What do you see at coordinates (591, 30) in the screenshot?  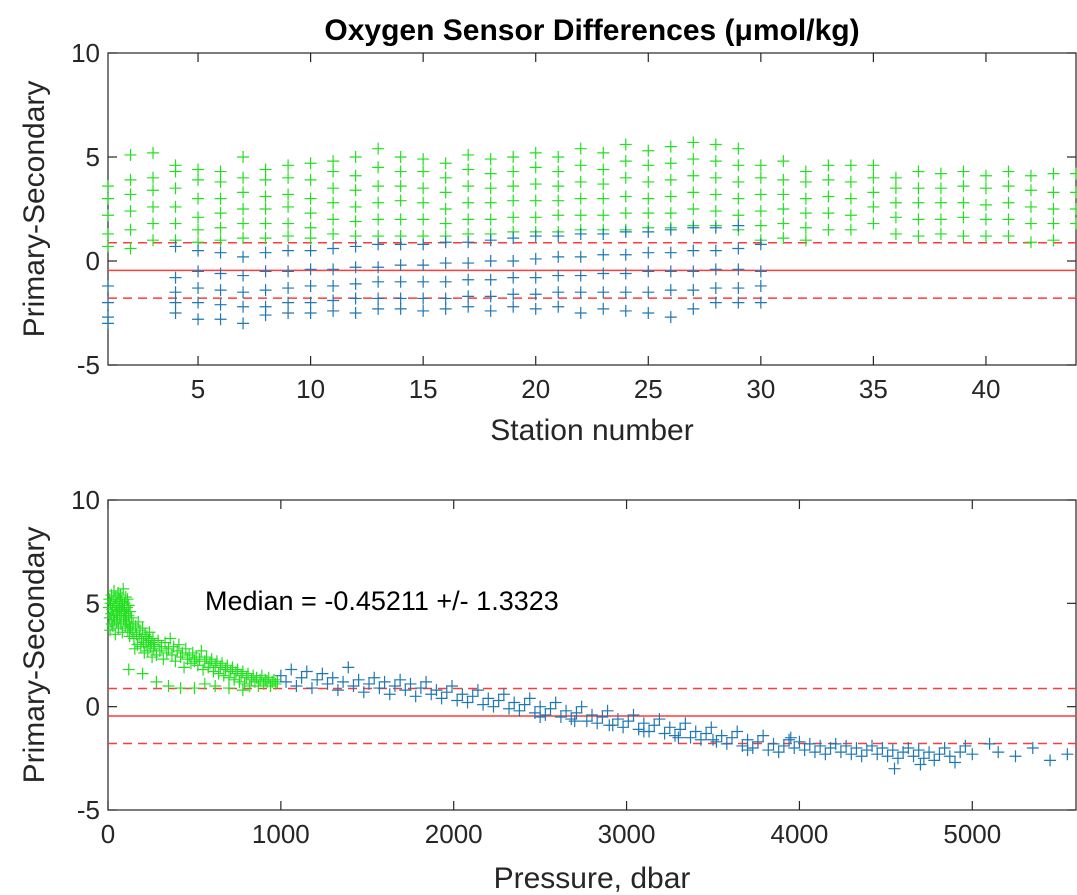 I see `chart-title: Oxygen Sensor Differences (μmol/kg)` at bounding box center [591, 30].